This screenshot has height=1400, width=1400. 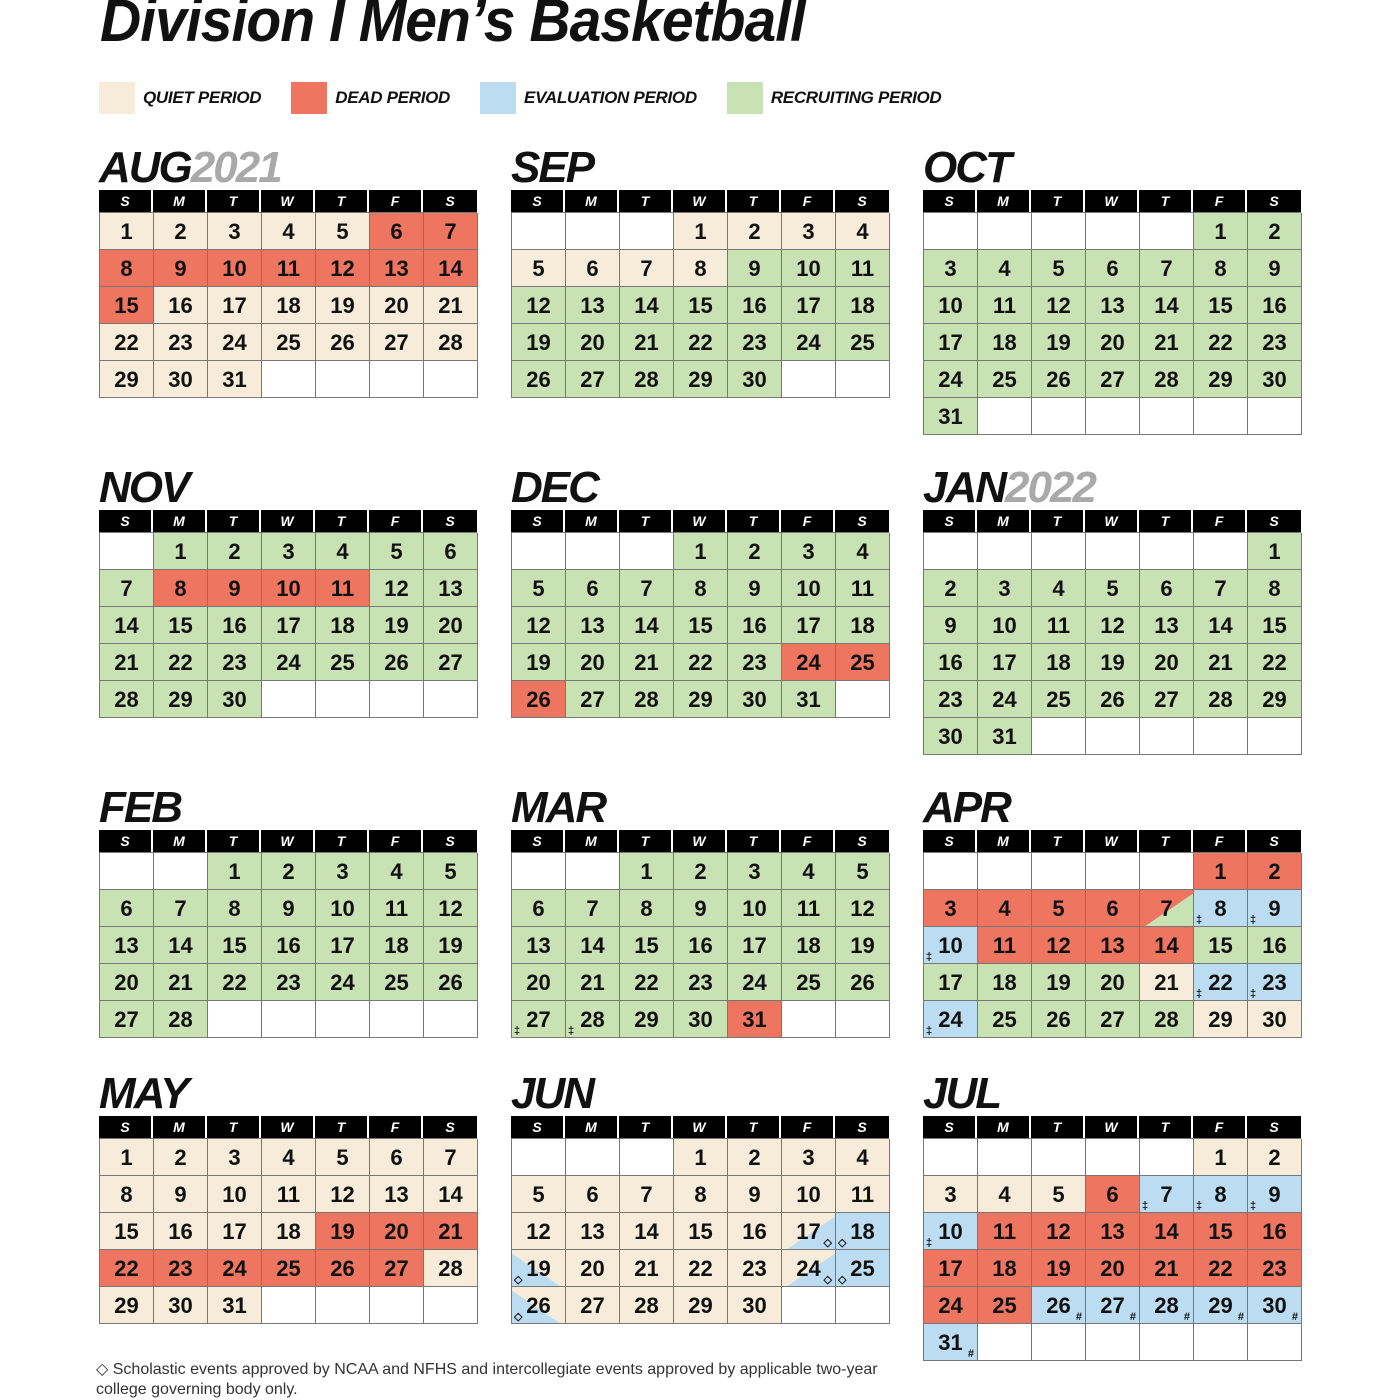 I want to click on day-cell: 27, so click(x=1113, y=1019).